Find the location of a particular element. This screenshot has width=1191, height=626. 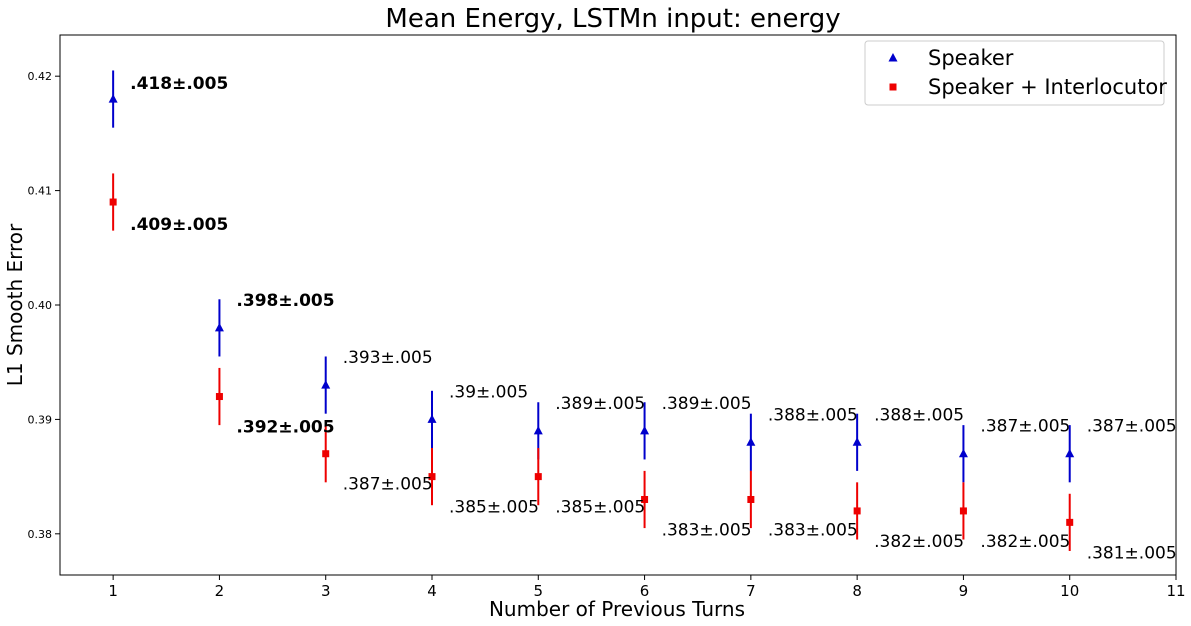

x-tick-label: 10 is located at coordinates (1069, 591).